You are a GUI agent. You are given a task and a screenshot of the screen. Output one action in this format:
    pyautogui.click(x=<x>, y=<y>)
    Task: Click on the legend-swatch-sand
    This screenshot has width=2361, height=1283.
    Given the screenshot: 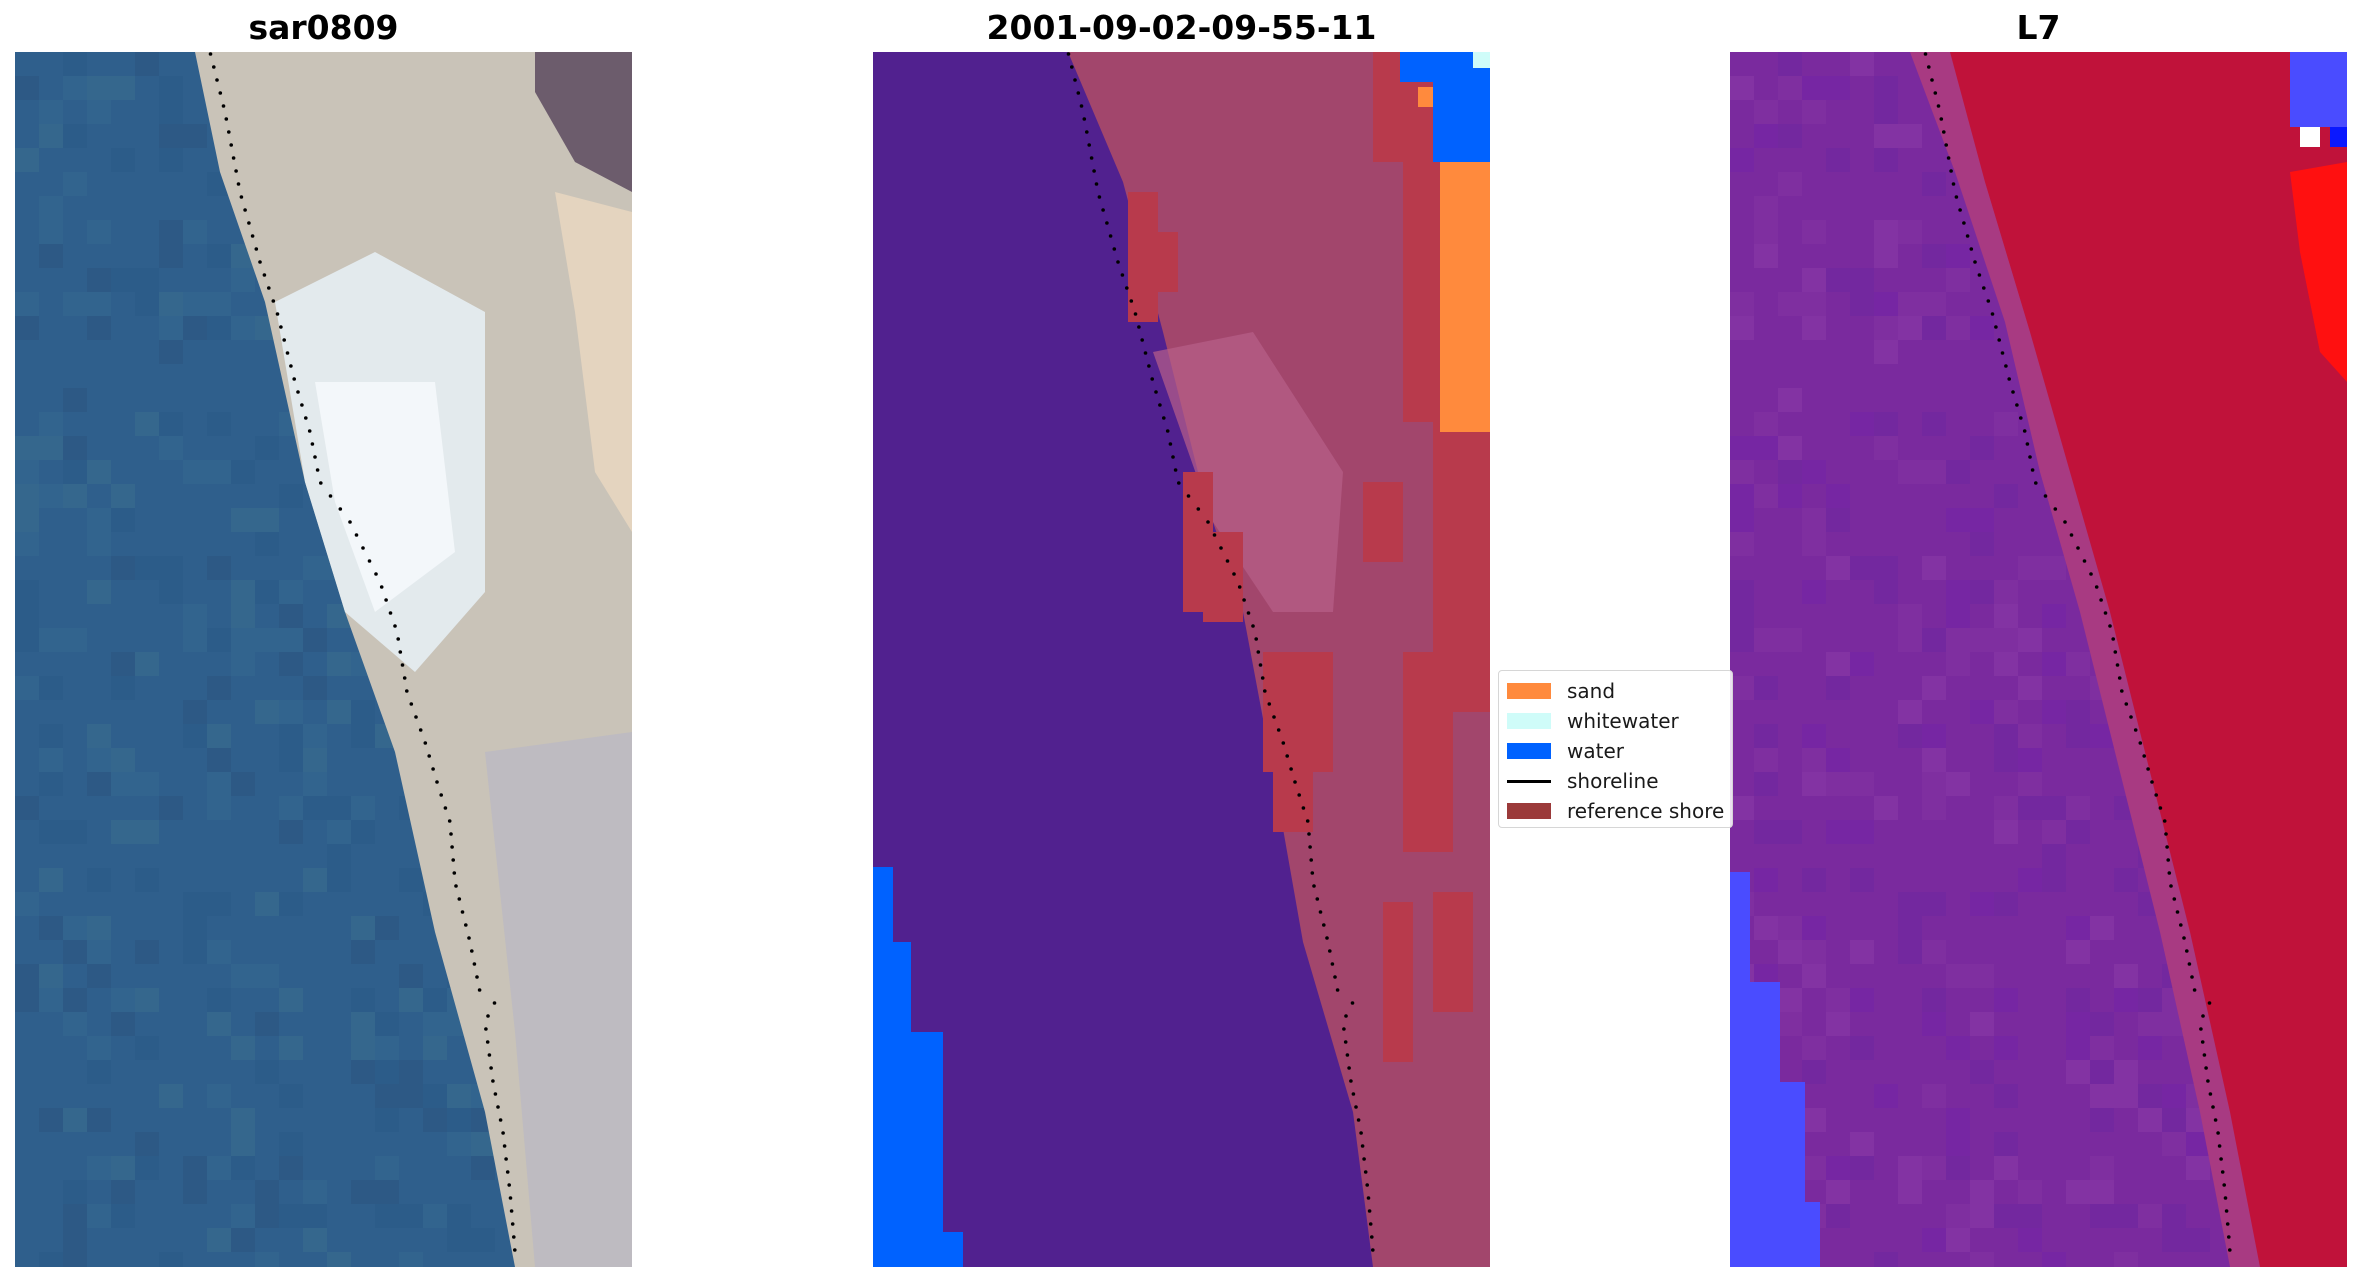 What is the action you would take?
    pyautogui.click(x=1529, y=691)
    